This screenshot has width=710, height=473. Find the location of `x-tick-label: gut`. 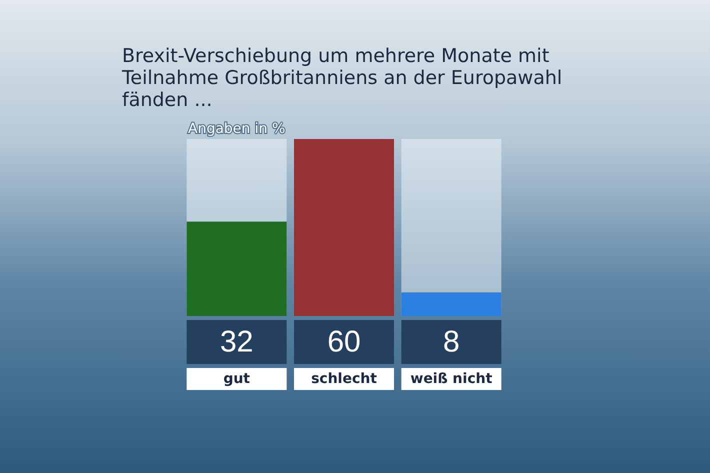

x-tick-label: gut is located at coordinates (236, 379).